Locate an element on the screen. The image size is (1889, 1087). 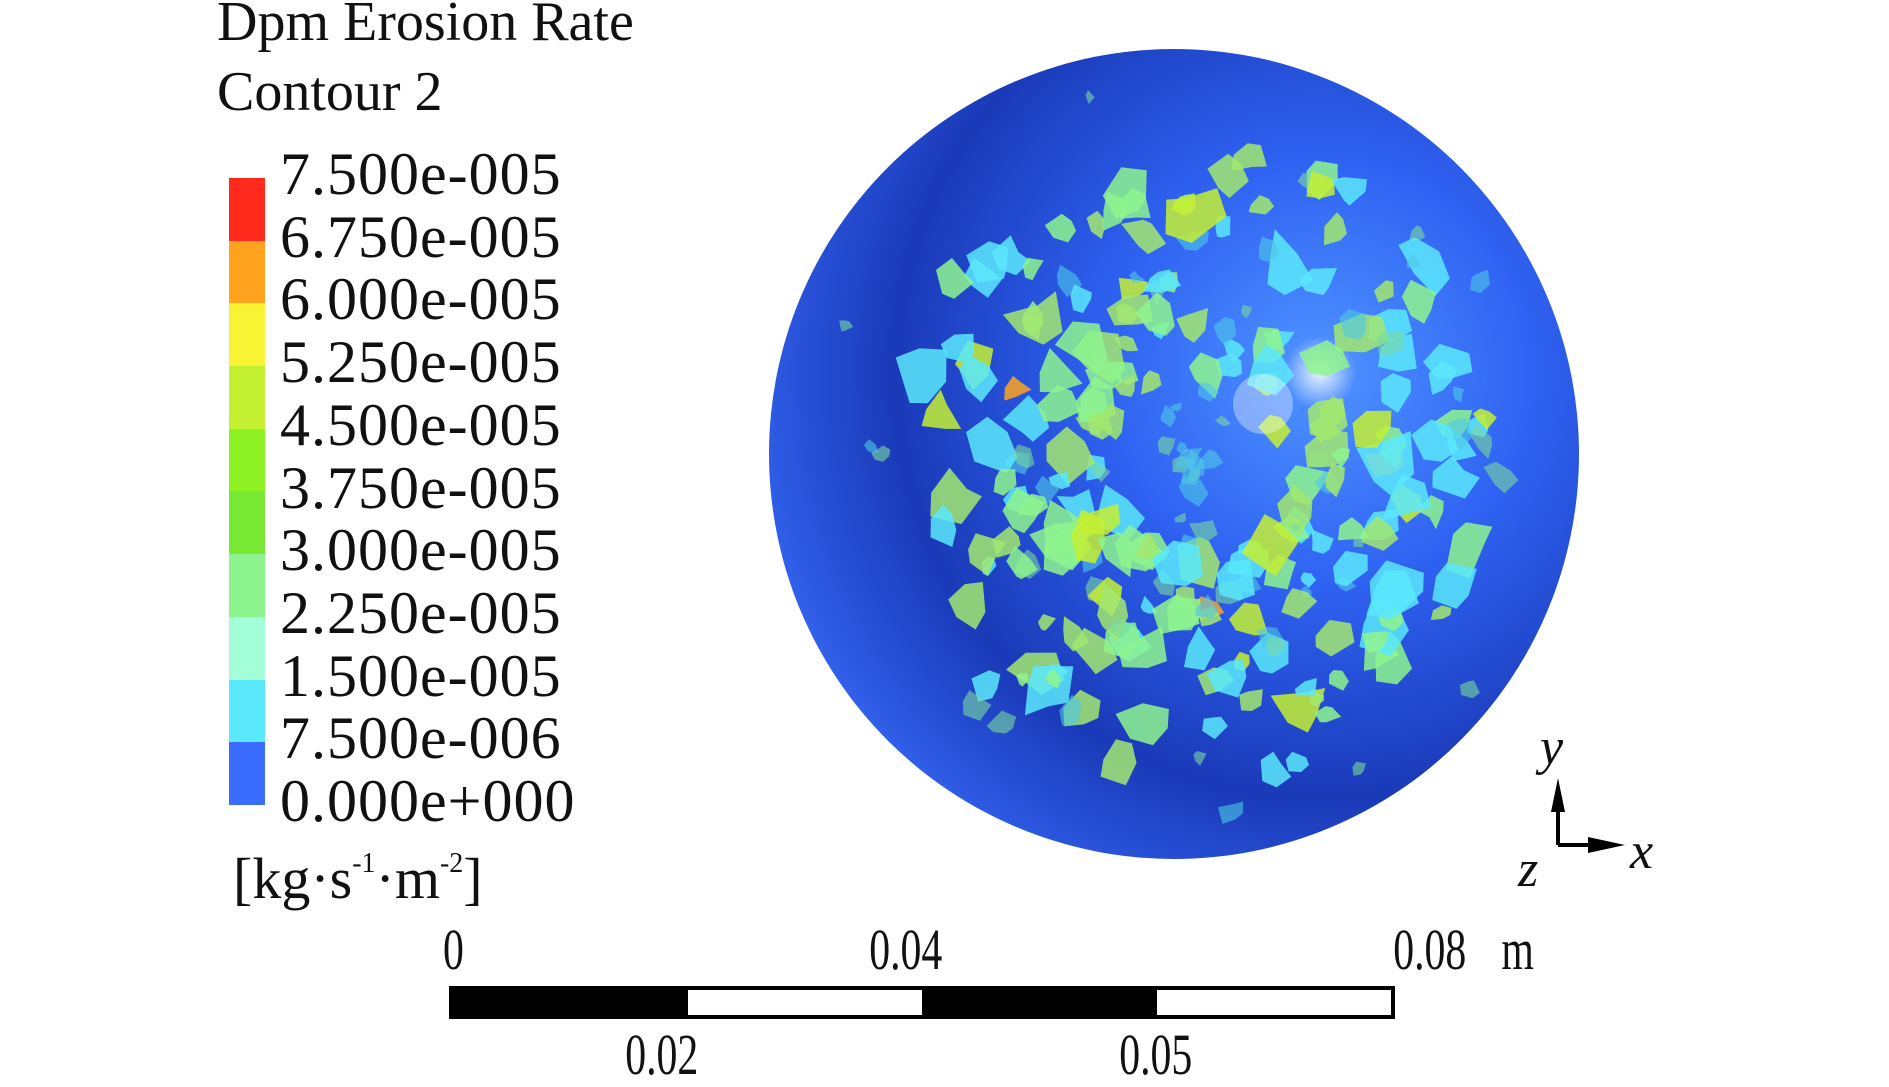
axis-label-x: x is located at coordinates (1642, 851).